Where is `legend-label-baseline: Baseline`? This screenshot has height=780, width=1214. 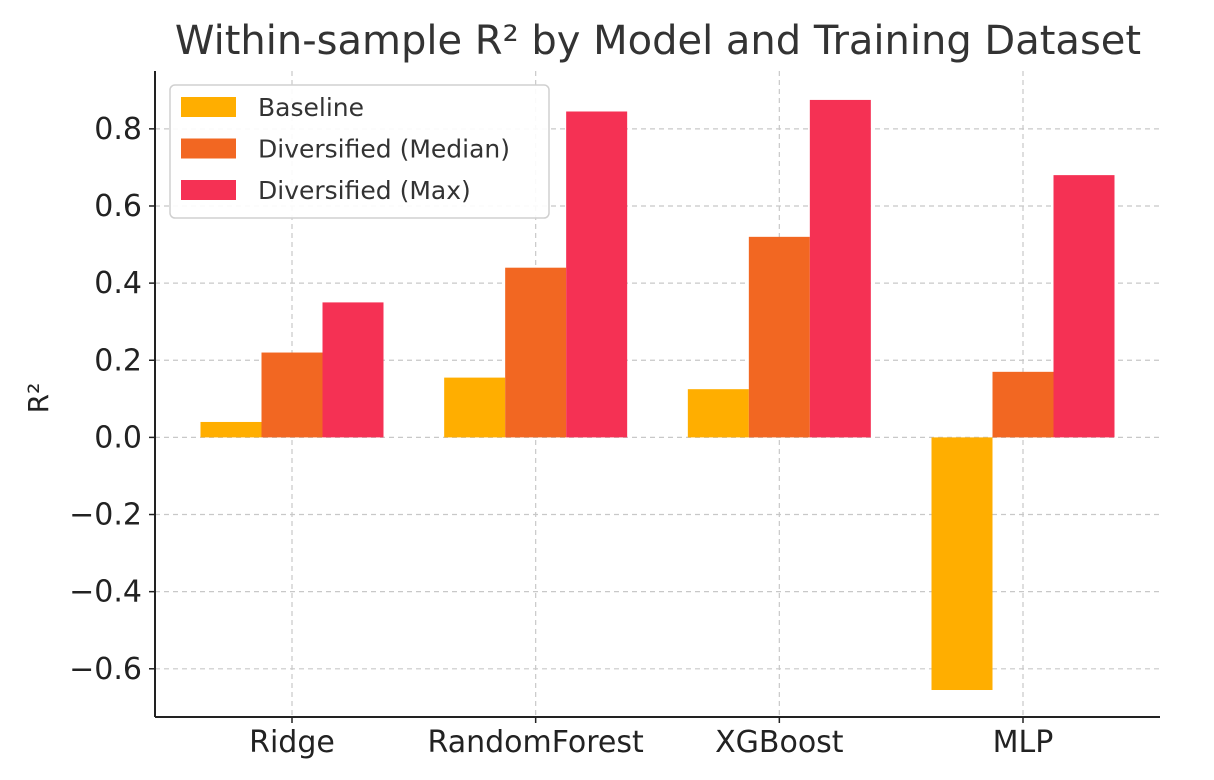 legend-label-baseline: Baseline is located at coordinates (311, 107).